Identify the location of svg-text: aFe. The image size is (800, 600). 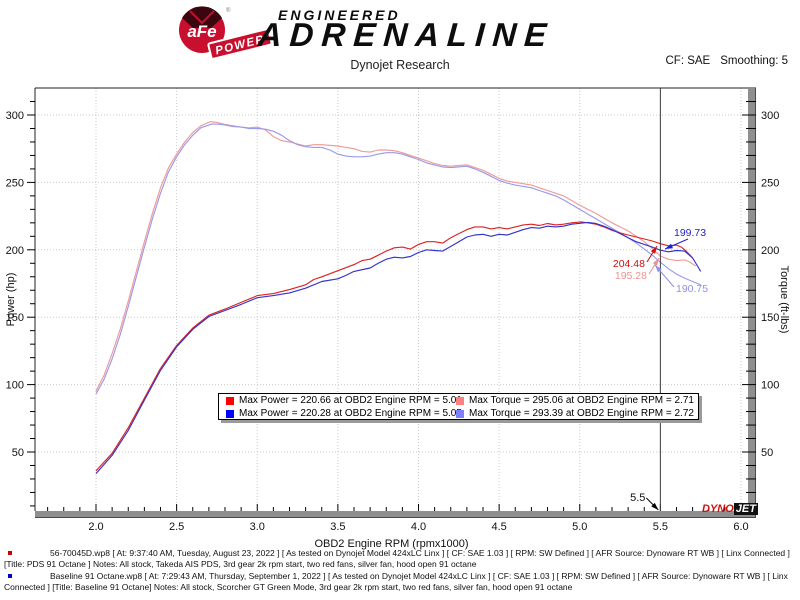
(201, 31).